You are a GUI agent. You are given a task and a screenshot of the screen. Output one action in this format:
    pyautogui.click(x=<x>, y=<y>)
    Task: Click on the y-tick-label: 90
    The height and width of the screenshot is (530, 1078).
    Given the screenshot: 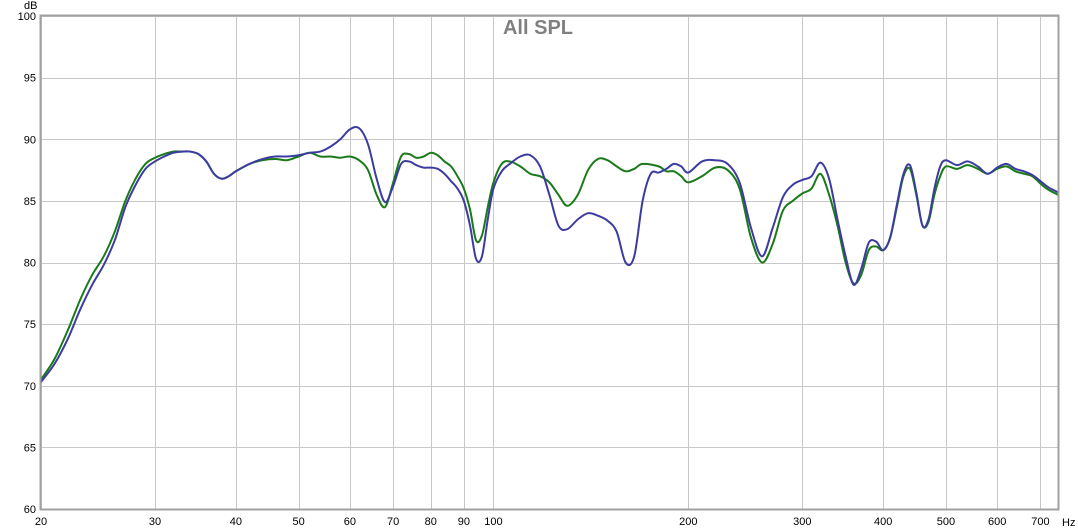 What is the action you would take?
    pyautogui.click(x=30, y=140)
    